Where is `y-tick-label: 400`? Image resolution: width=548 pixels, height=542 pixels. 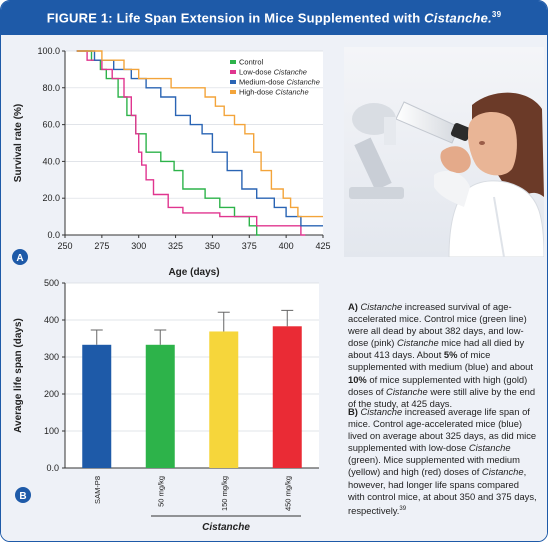
y-tick-label: 400 is located at coordinates (51, 320).